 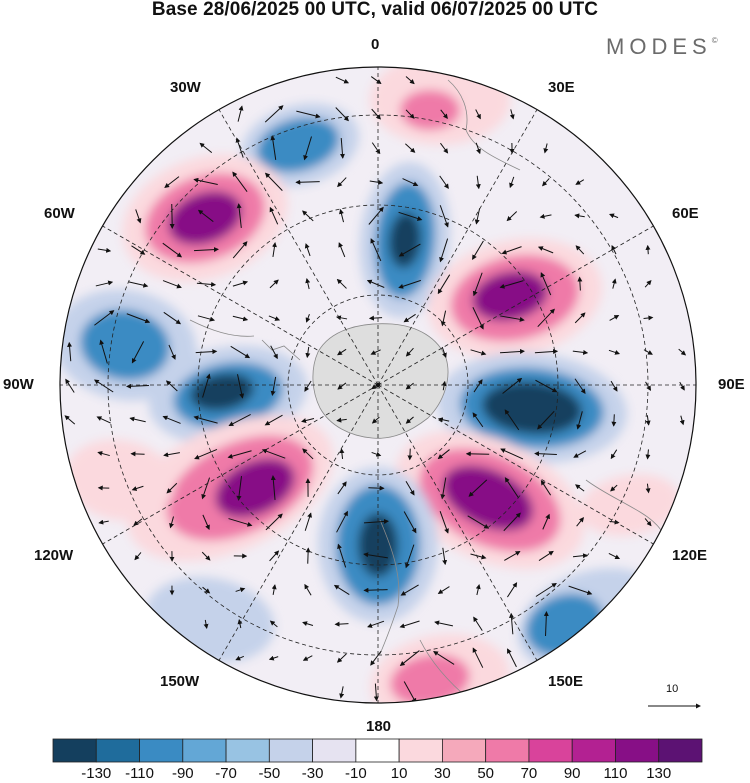 I want to click on colorbar-tick-label: 10, so click(x=399, y=773).